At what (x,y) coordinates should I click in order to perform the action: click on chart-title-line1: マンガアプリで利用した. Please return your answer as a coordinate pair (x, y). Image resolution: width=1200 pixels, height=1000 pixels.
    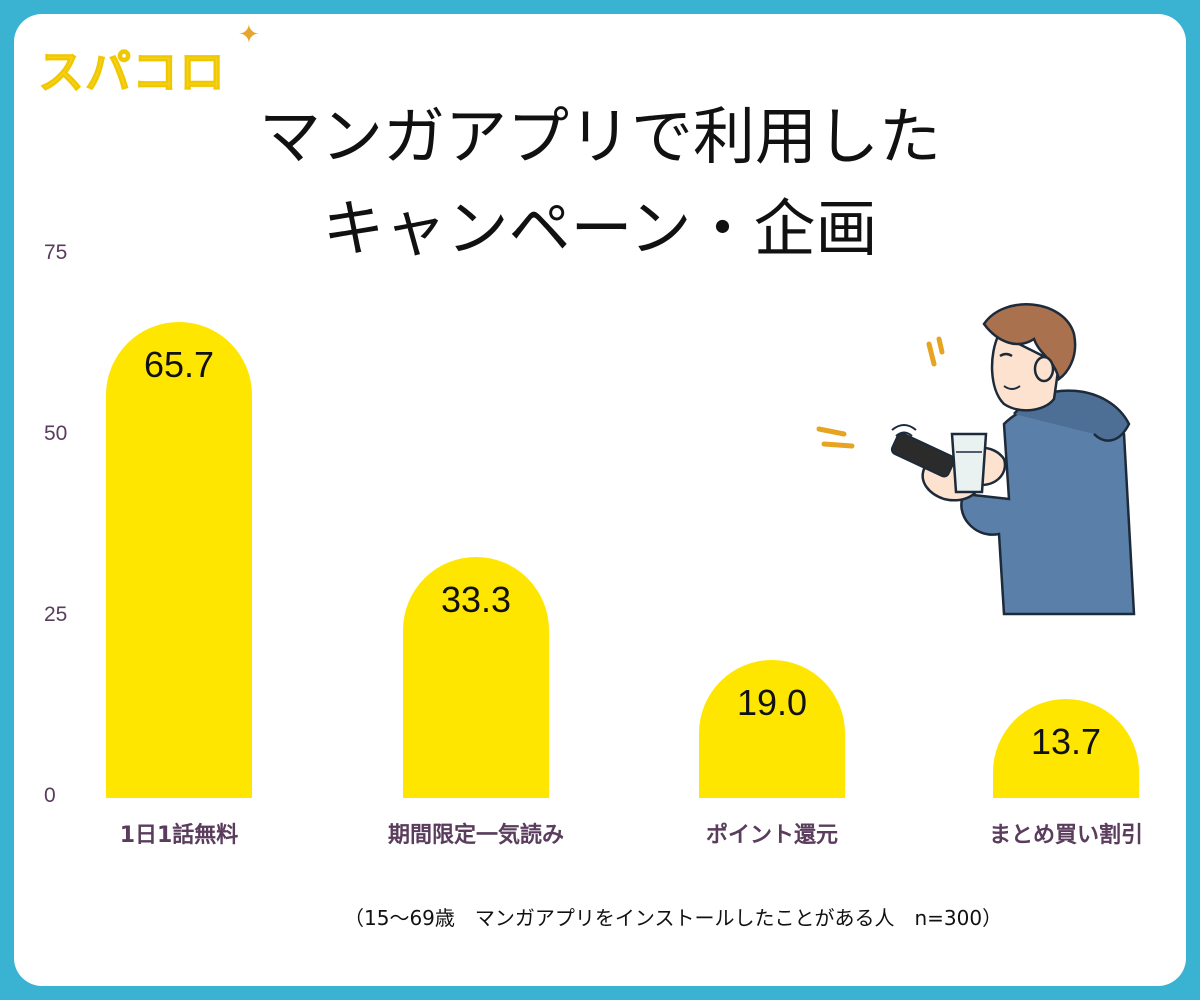
    Looking at the image, I should click on (599, 136).